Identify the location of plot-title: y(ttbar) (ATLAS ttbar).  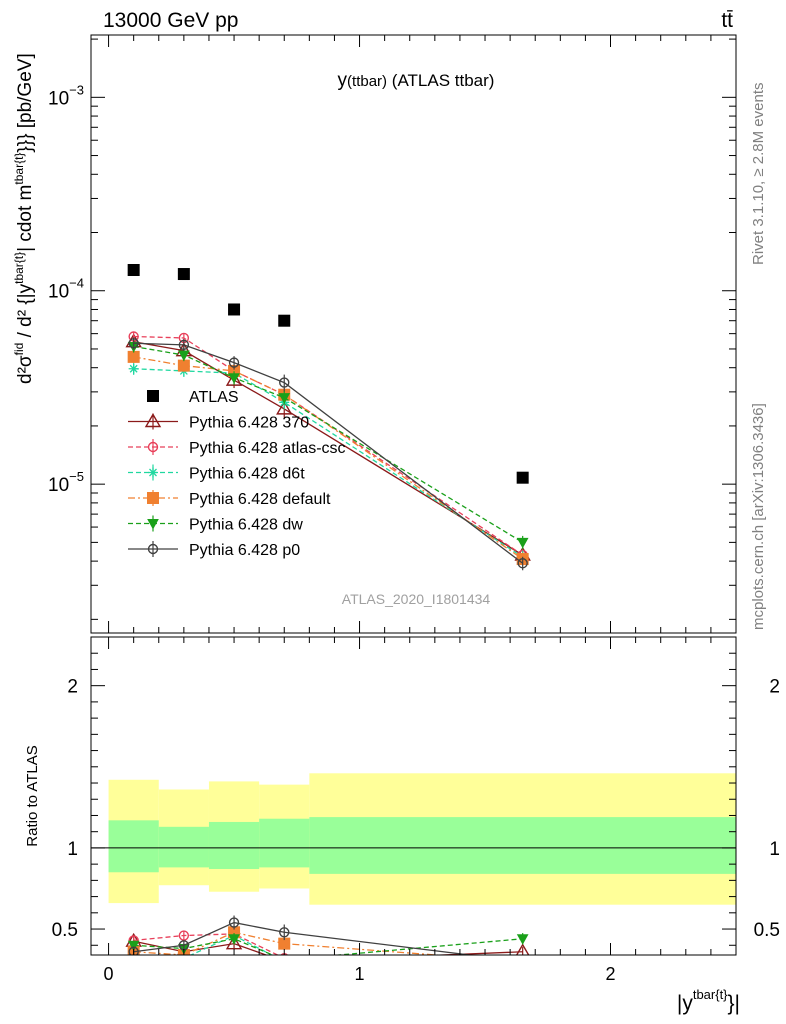
(416, 80).